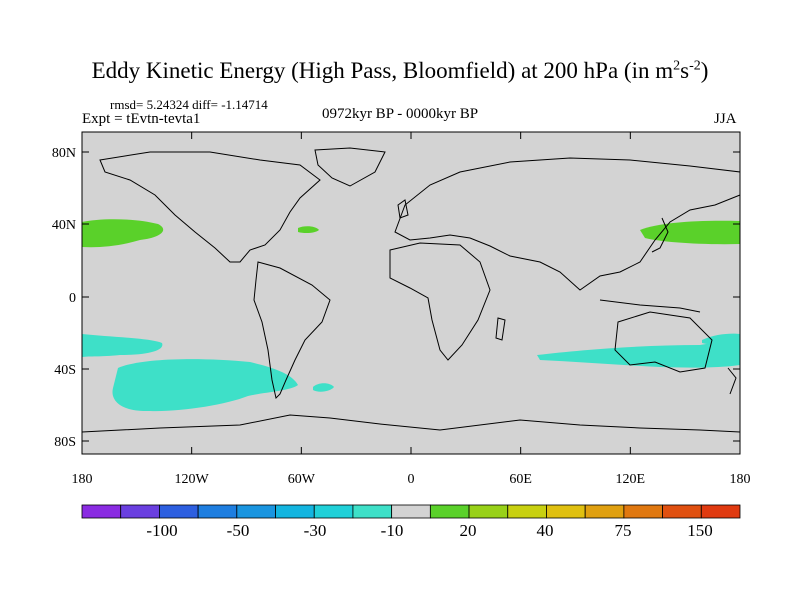 This screenshot has height=600, width=800. I want to click on colorbar-label: -50, so click(238, 530).